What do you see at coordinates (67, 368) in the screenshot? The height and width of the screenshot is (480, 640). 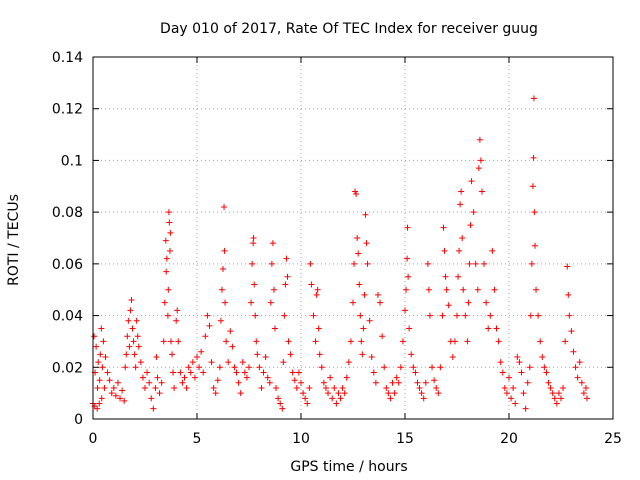 I see `y-tick-label: 0.02` at bounding box center [67, 368].